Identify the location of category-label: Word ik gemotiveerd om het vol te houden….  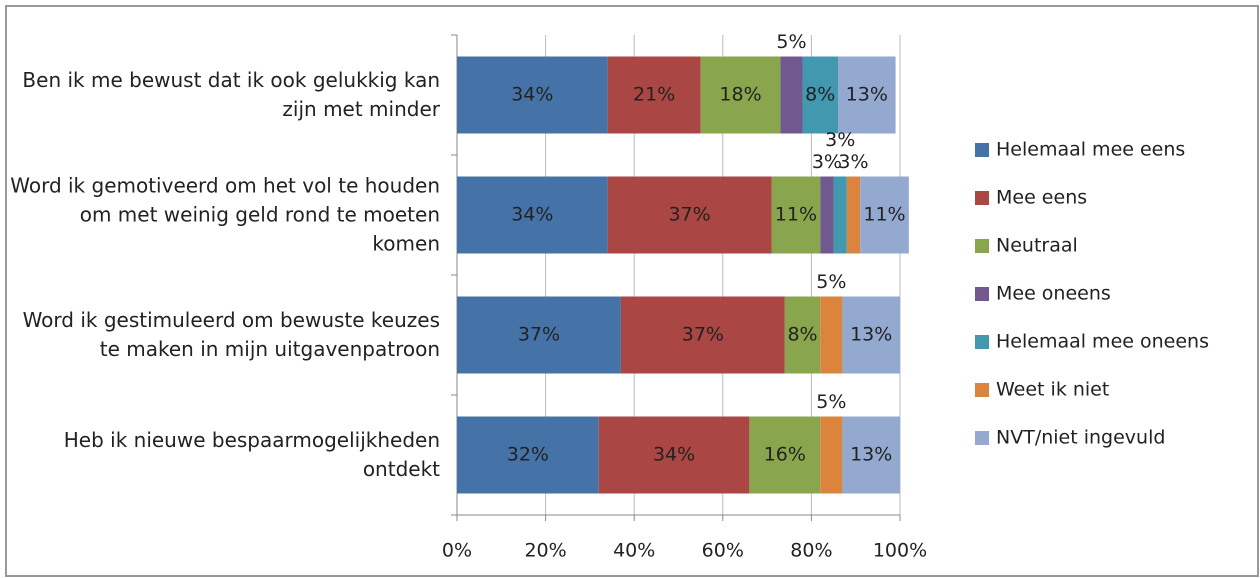
(225, 214).